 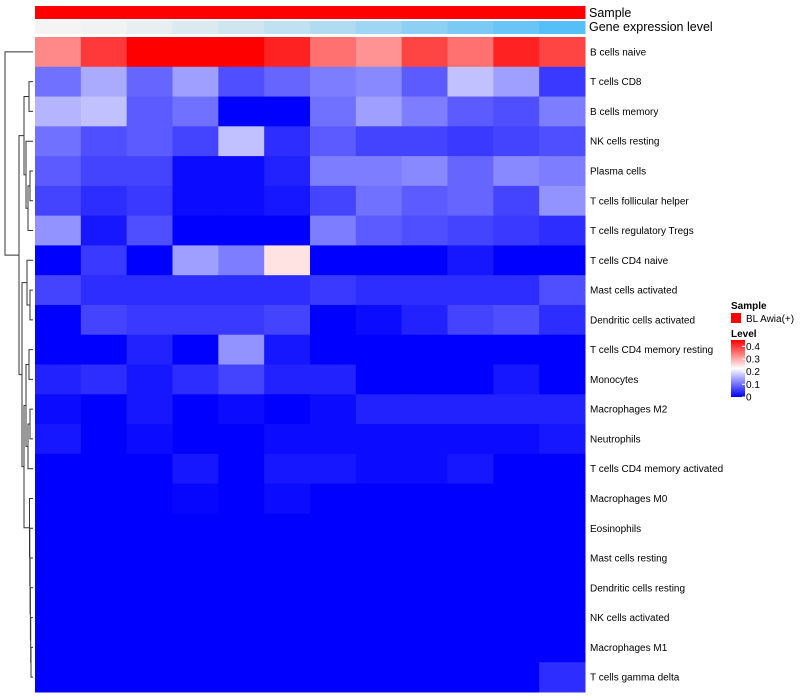 What do you see at coordinates (651, 350) in the screenshot?
I see `row-label: T cells CD4 memory resting` at bounding box center [651, 350].